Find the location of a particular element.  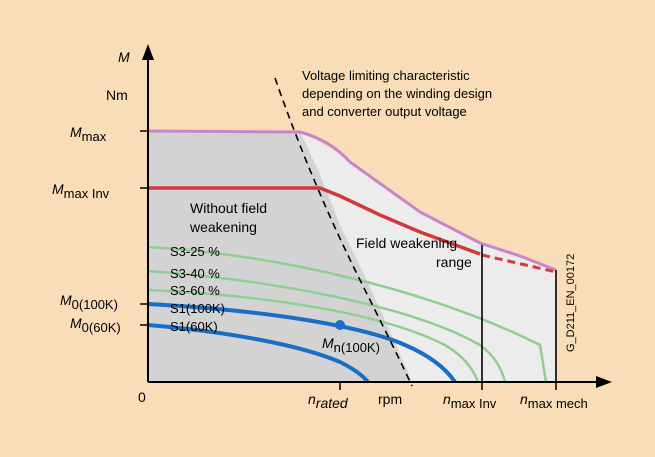

label-s1-60k: S1(60K) is located at coordinates (194, 326).